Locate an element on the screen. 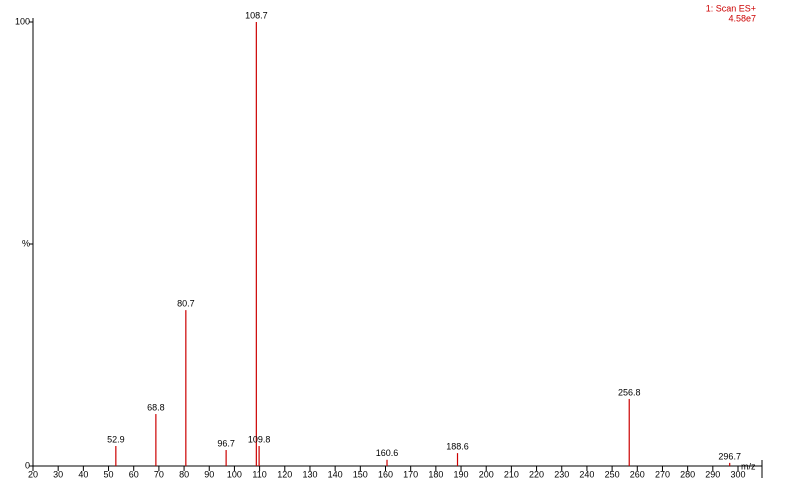 The height and width of the screenshot is (487, 806). x-tick-label: 240 is located at coordinates (586, 474).